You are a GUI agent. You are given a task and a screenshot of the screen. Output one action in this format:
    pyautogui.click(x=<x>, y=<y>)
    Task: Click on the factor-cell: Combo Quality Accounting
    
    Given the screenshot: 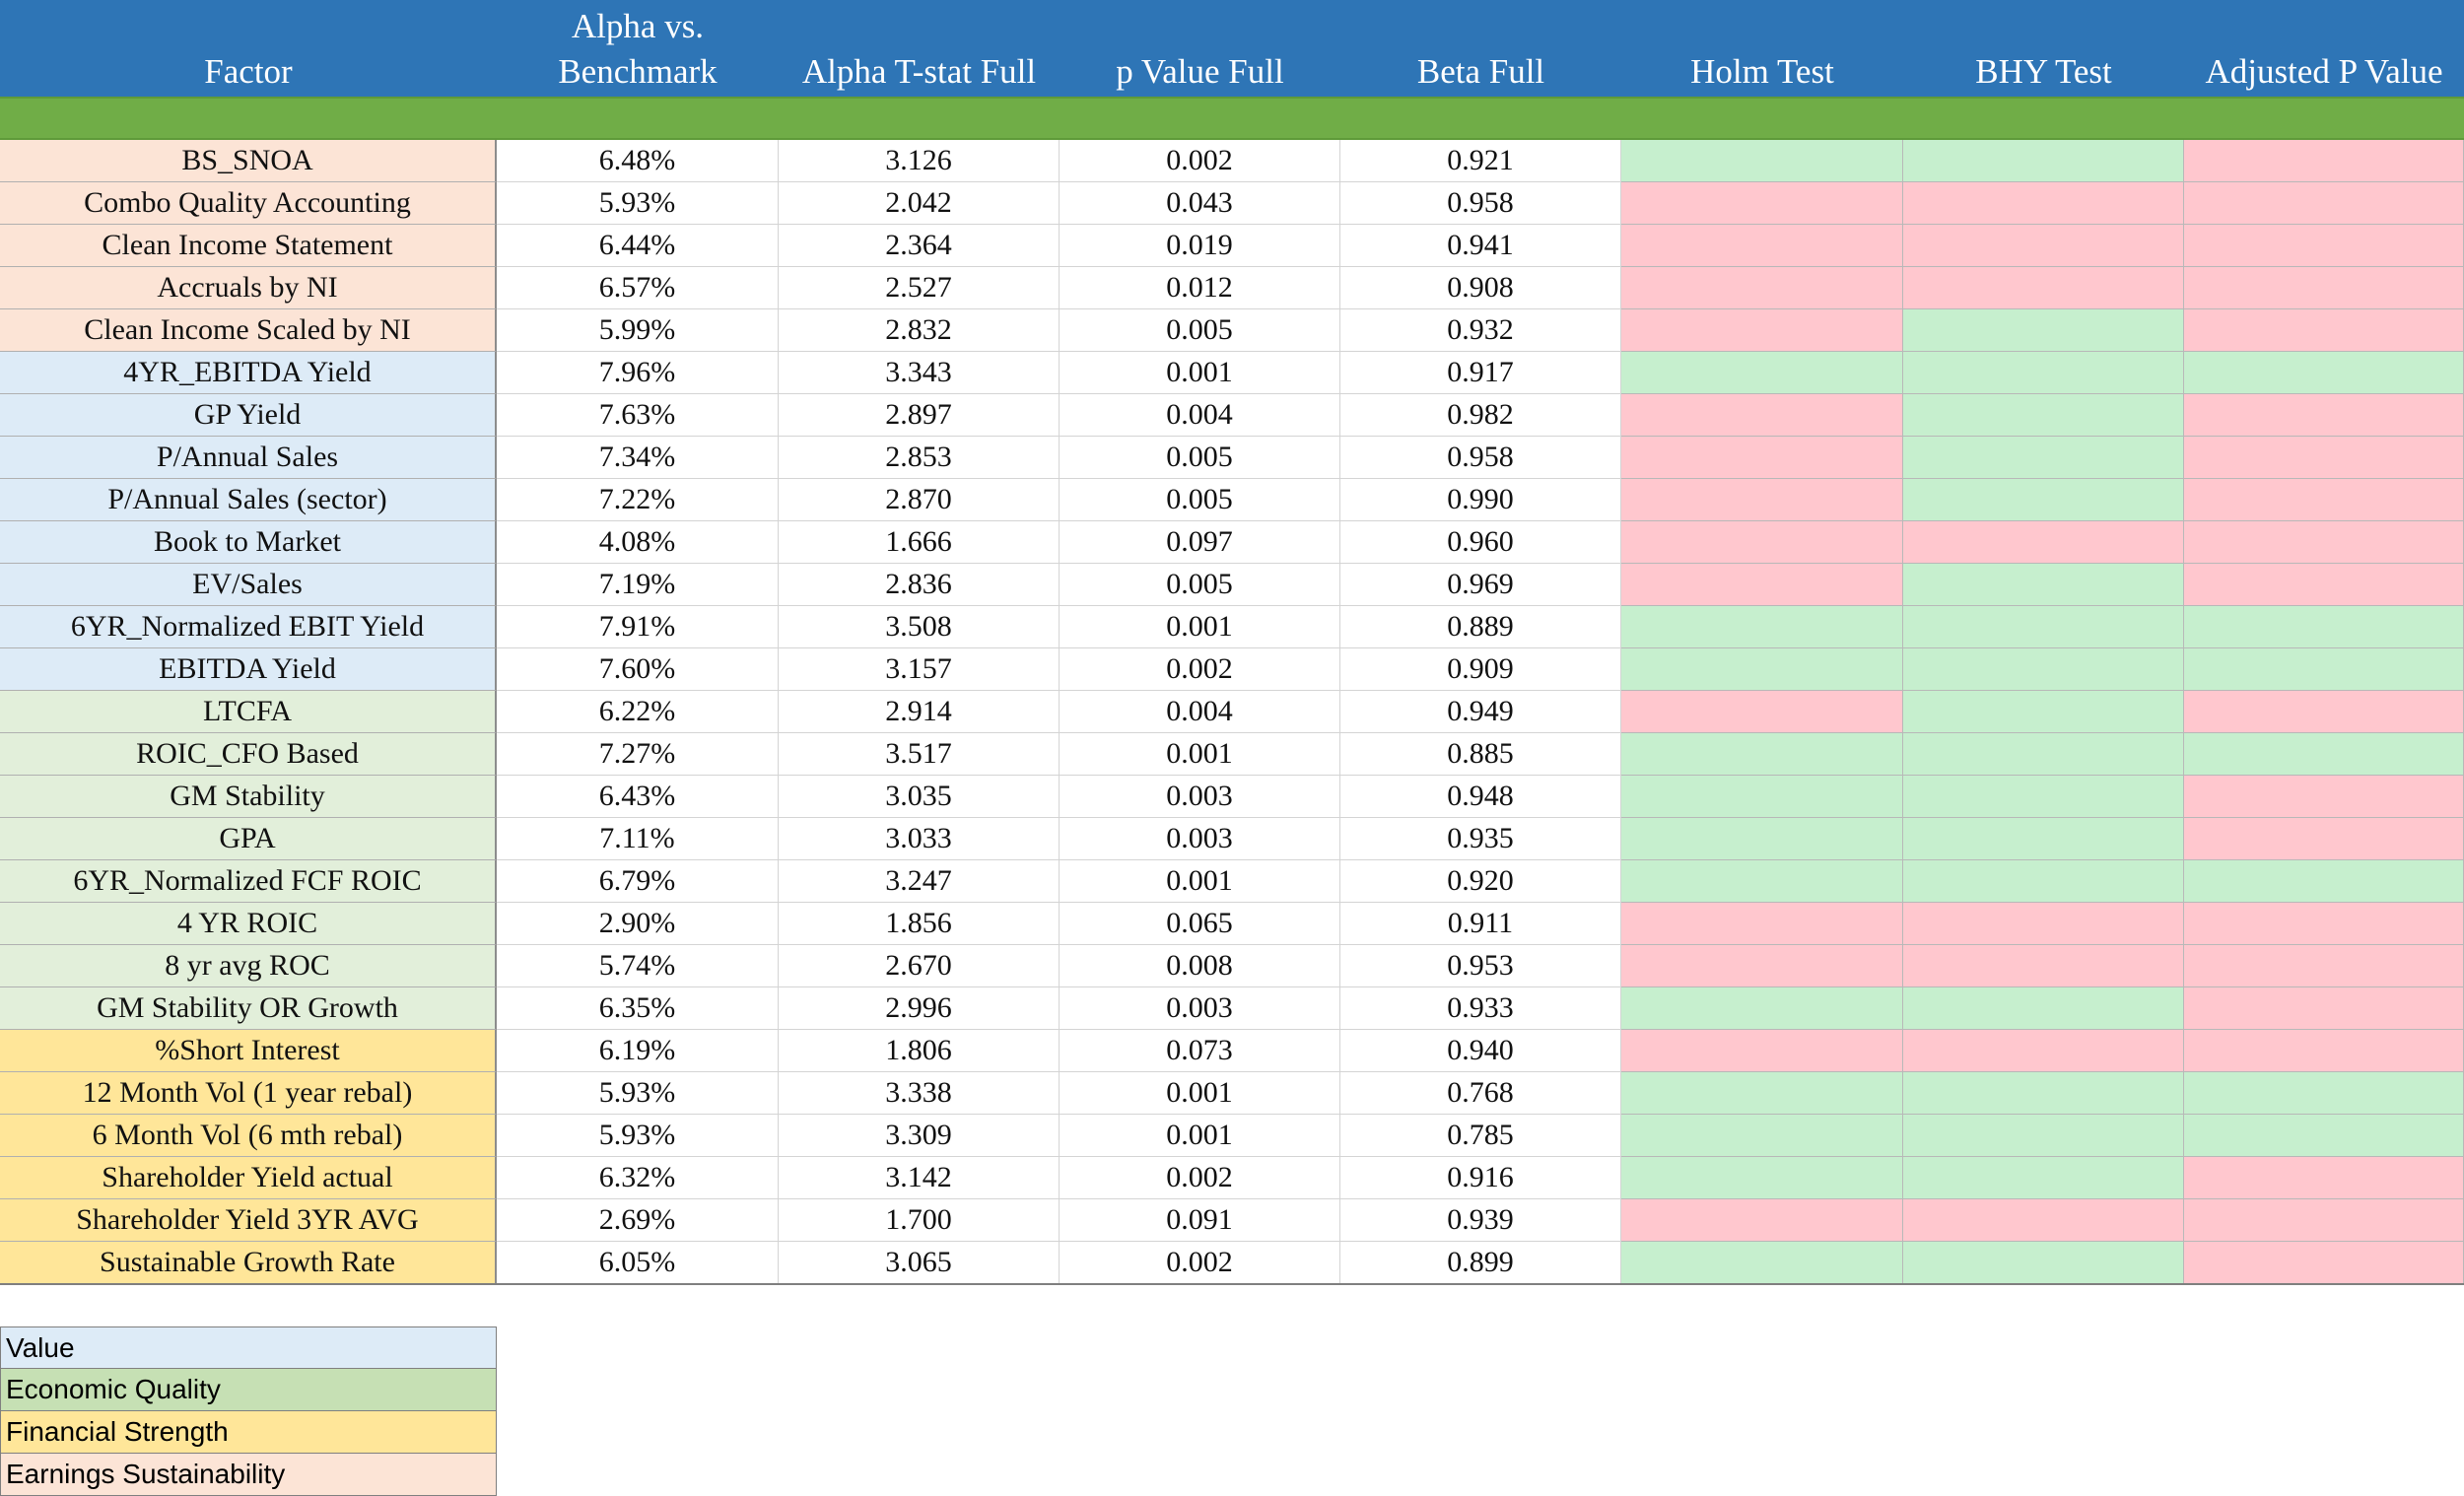 What is the action you would take?
    pyautogui.click(x=248, y=203)
    